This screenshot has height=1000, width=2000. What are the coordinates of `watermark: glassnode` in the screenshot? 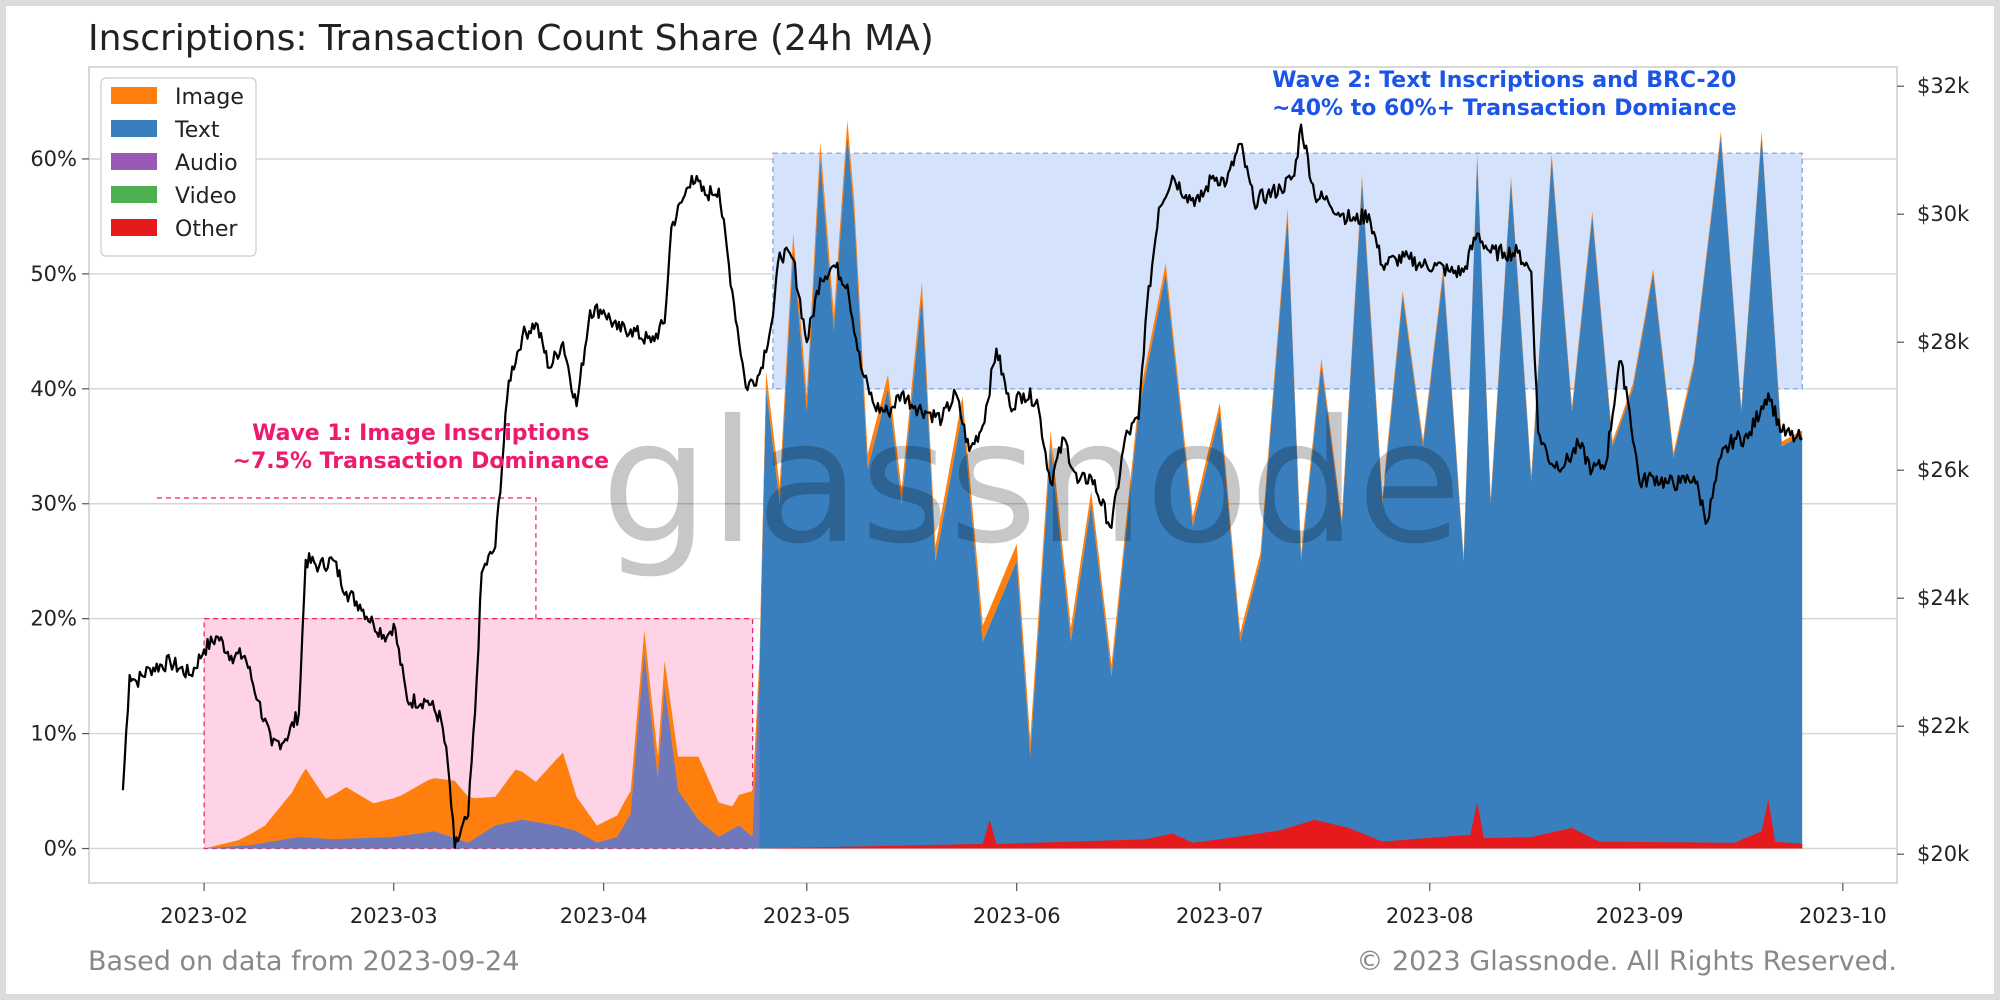 It's located at (1031, 483).